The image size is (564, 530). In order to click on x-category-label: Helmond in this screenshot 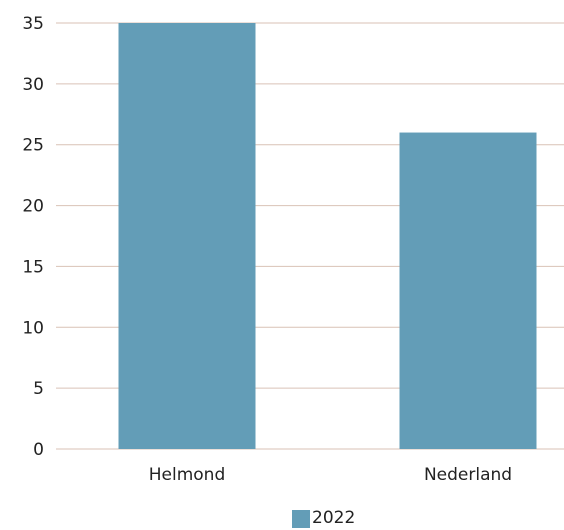, I will do `click(187, 475)`.